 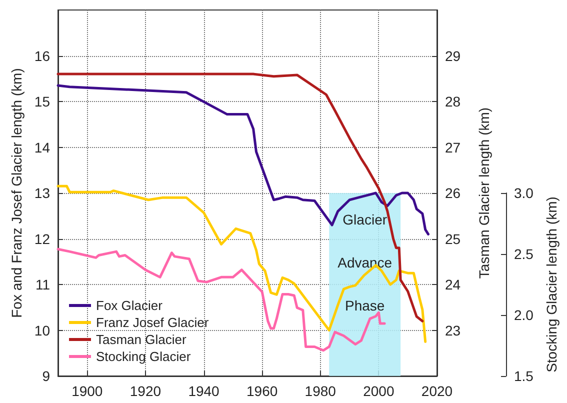 I want to click on x-tick-label: 1900, so click(x=87, y=391).